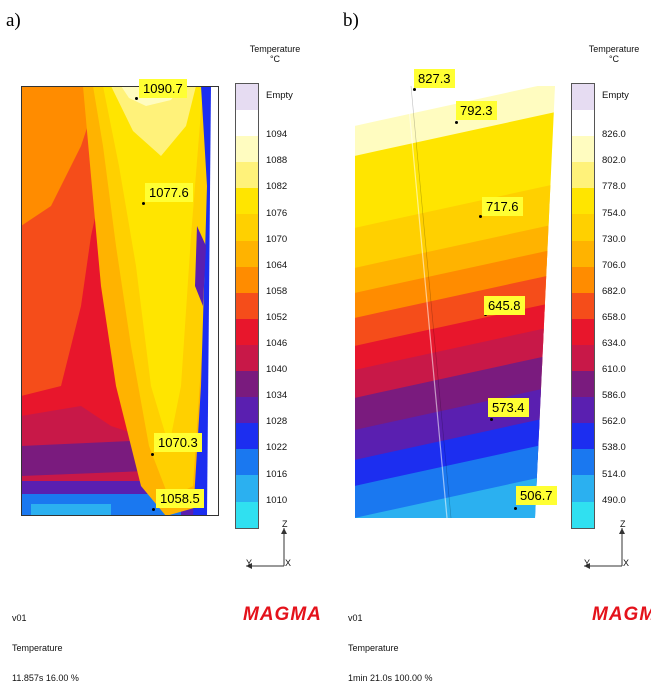 This screenshot has height=693, width=651. Describe the element at coordinates (614, 265) in the screenshot. I see `legend-b-label: 706.0` at that location.